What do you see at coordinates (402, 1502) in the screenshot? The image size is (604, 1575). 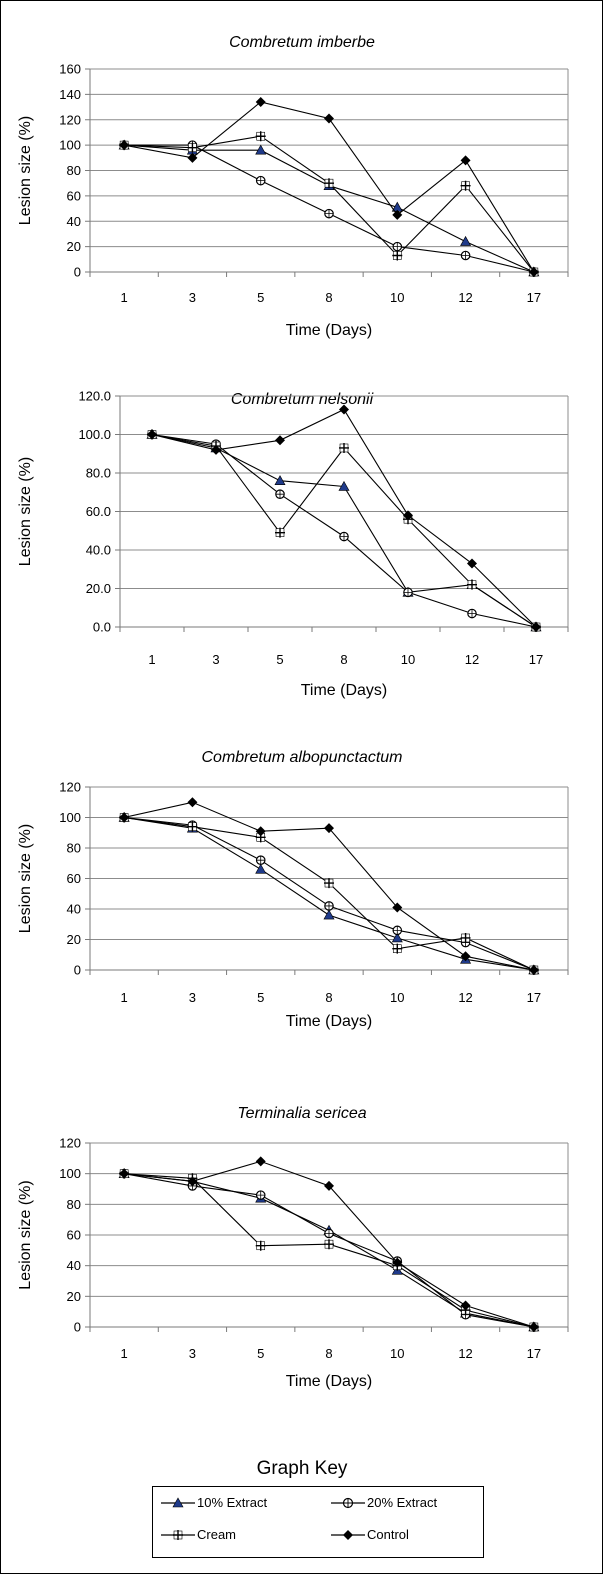 I see `legend-label-20-extract: 20% Extract` at bounding box center [402, 1502].